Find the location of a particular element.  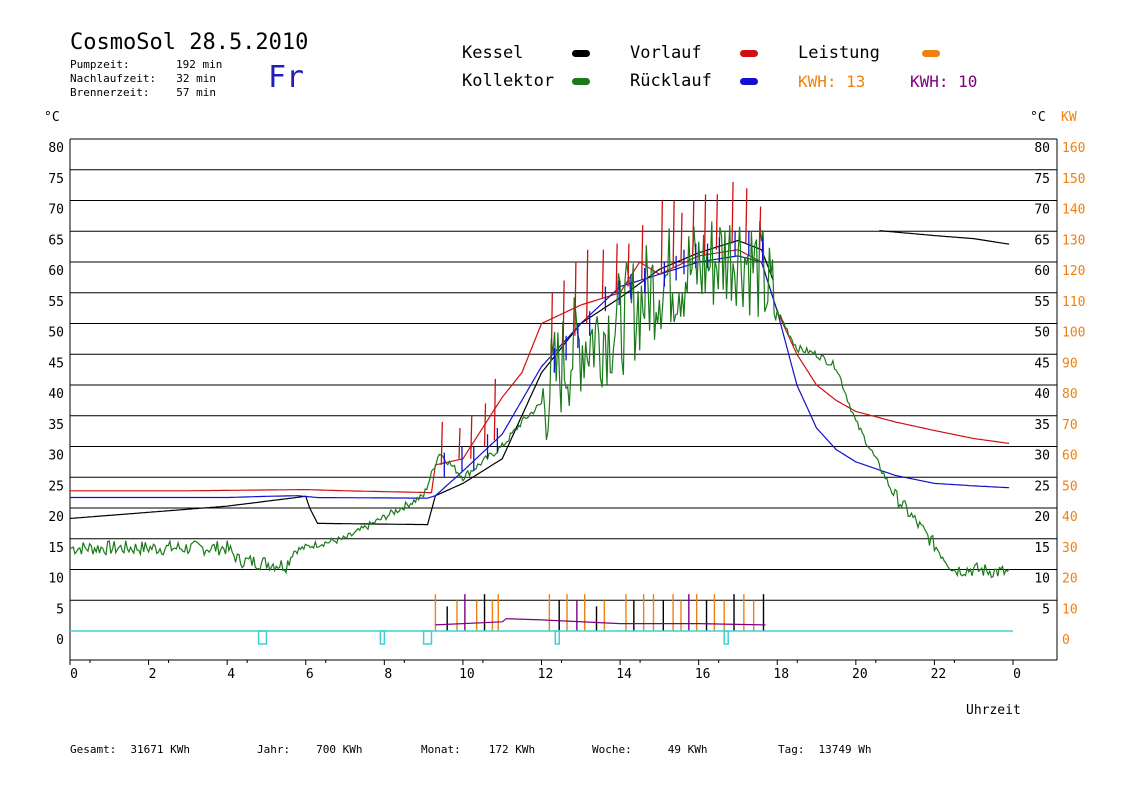

y-tick-right-kw: 50 is located at coordinates (1070, 486).